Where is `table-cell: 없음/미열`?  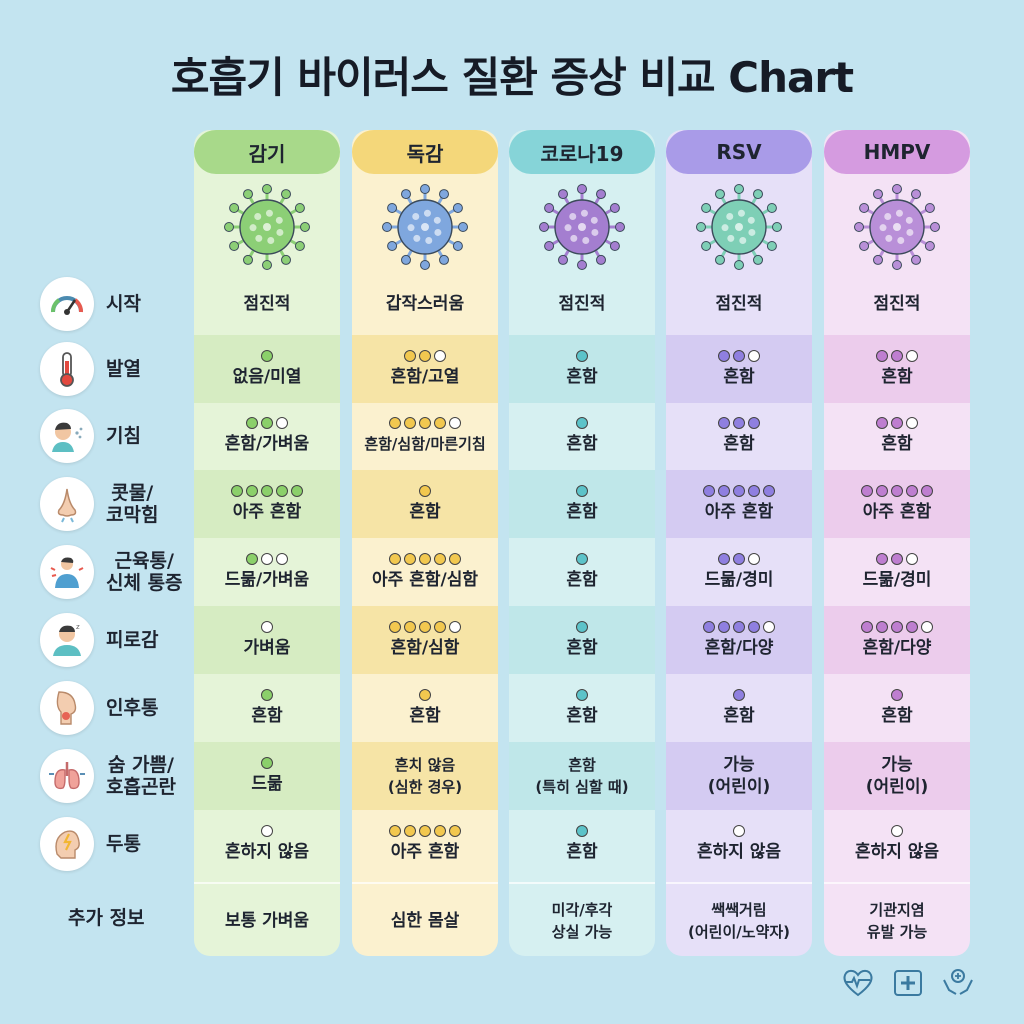 table-cell: 없음/미열 is located at coordinates (267, 369).